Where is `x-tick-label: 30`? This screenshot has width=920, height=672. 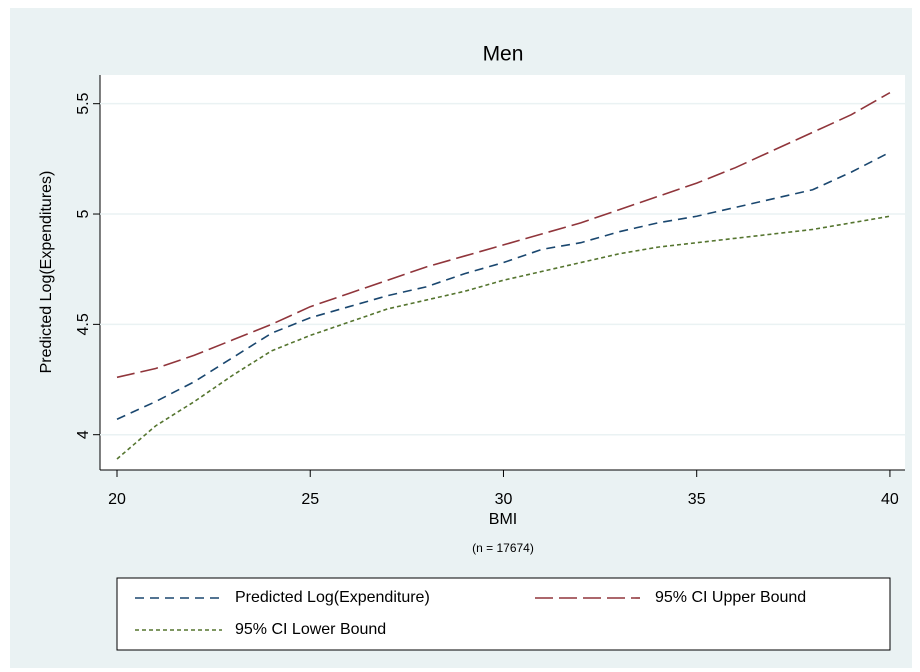 x-tick-label: 30 is located at coordinates (504, 499).